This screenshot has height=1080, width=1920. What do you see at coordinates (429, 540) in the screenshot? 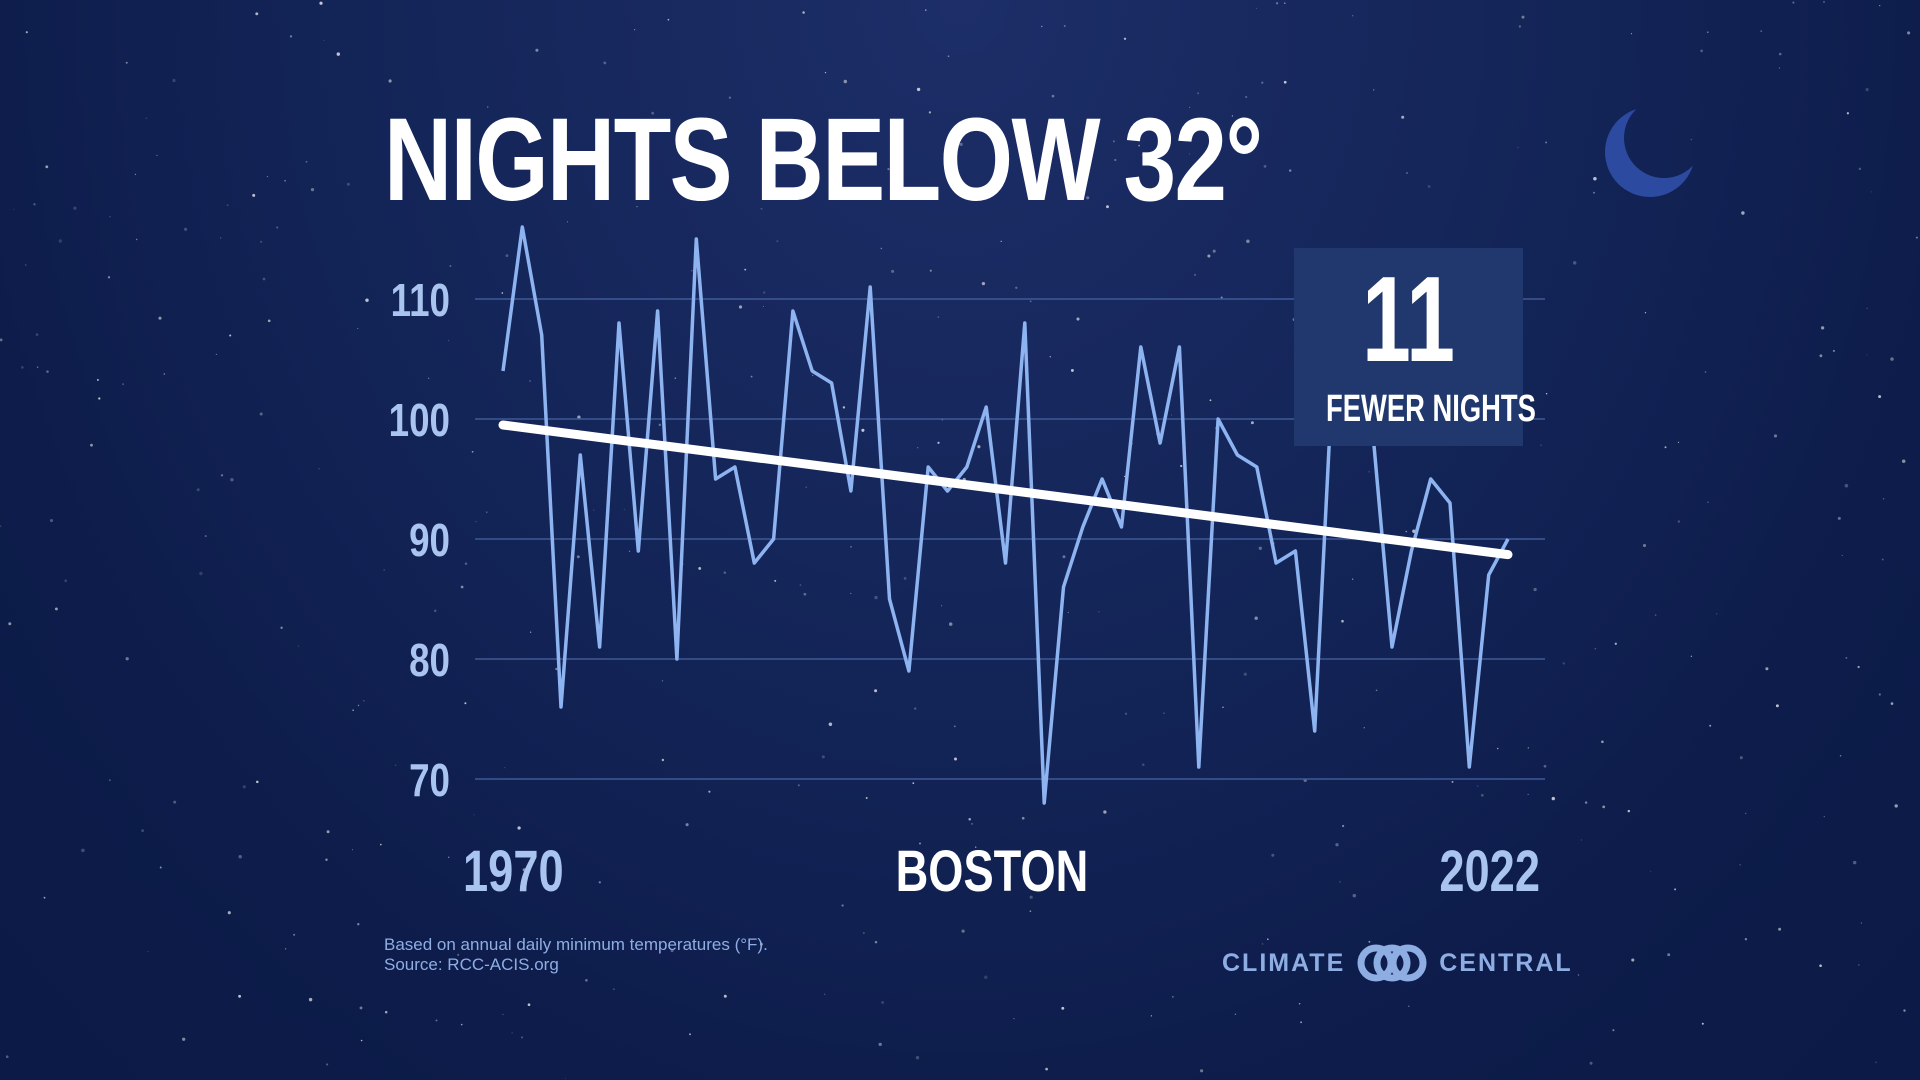
I see `y-tick-label: 90` at bounding box center [429, 540].